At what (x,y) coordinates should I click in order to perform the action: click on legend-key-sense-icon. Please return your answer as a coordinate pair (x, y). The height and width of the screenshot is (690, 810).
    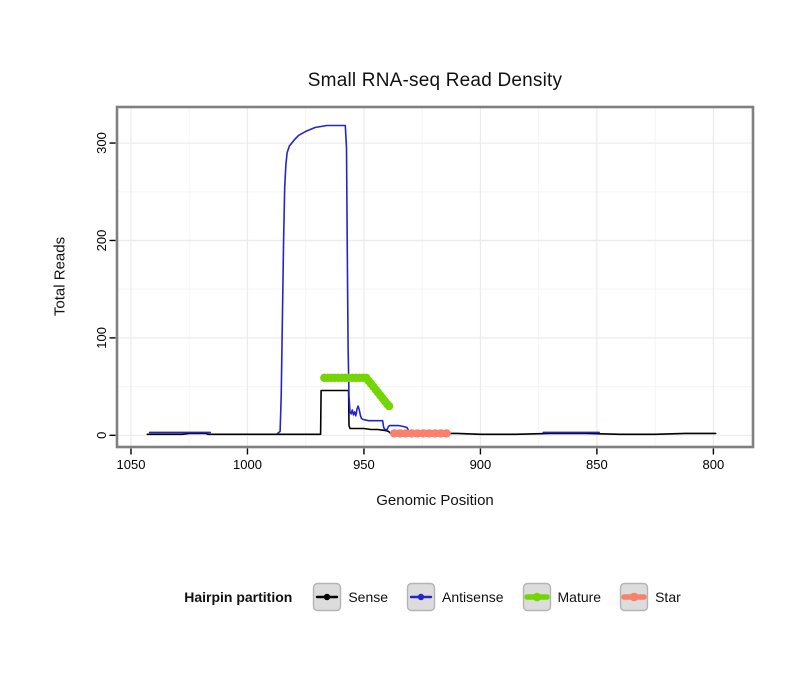
    Looking at the image, I should click on (327, 597).